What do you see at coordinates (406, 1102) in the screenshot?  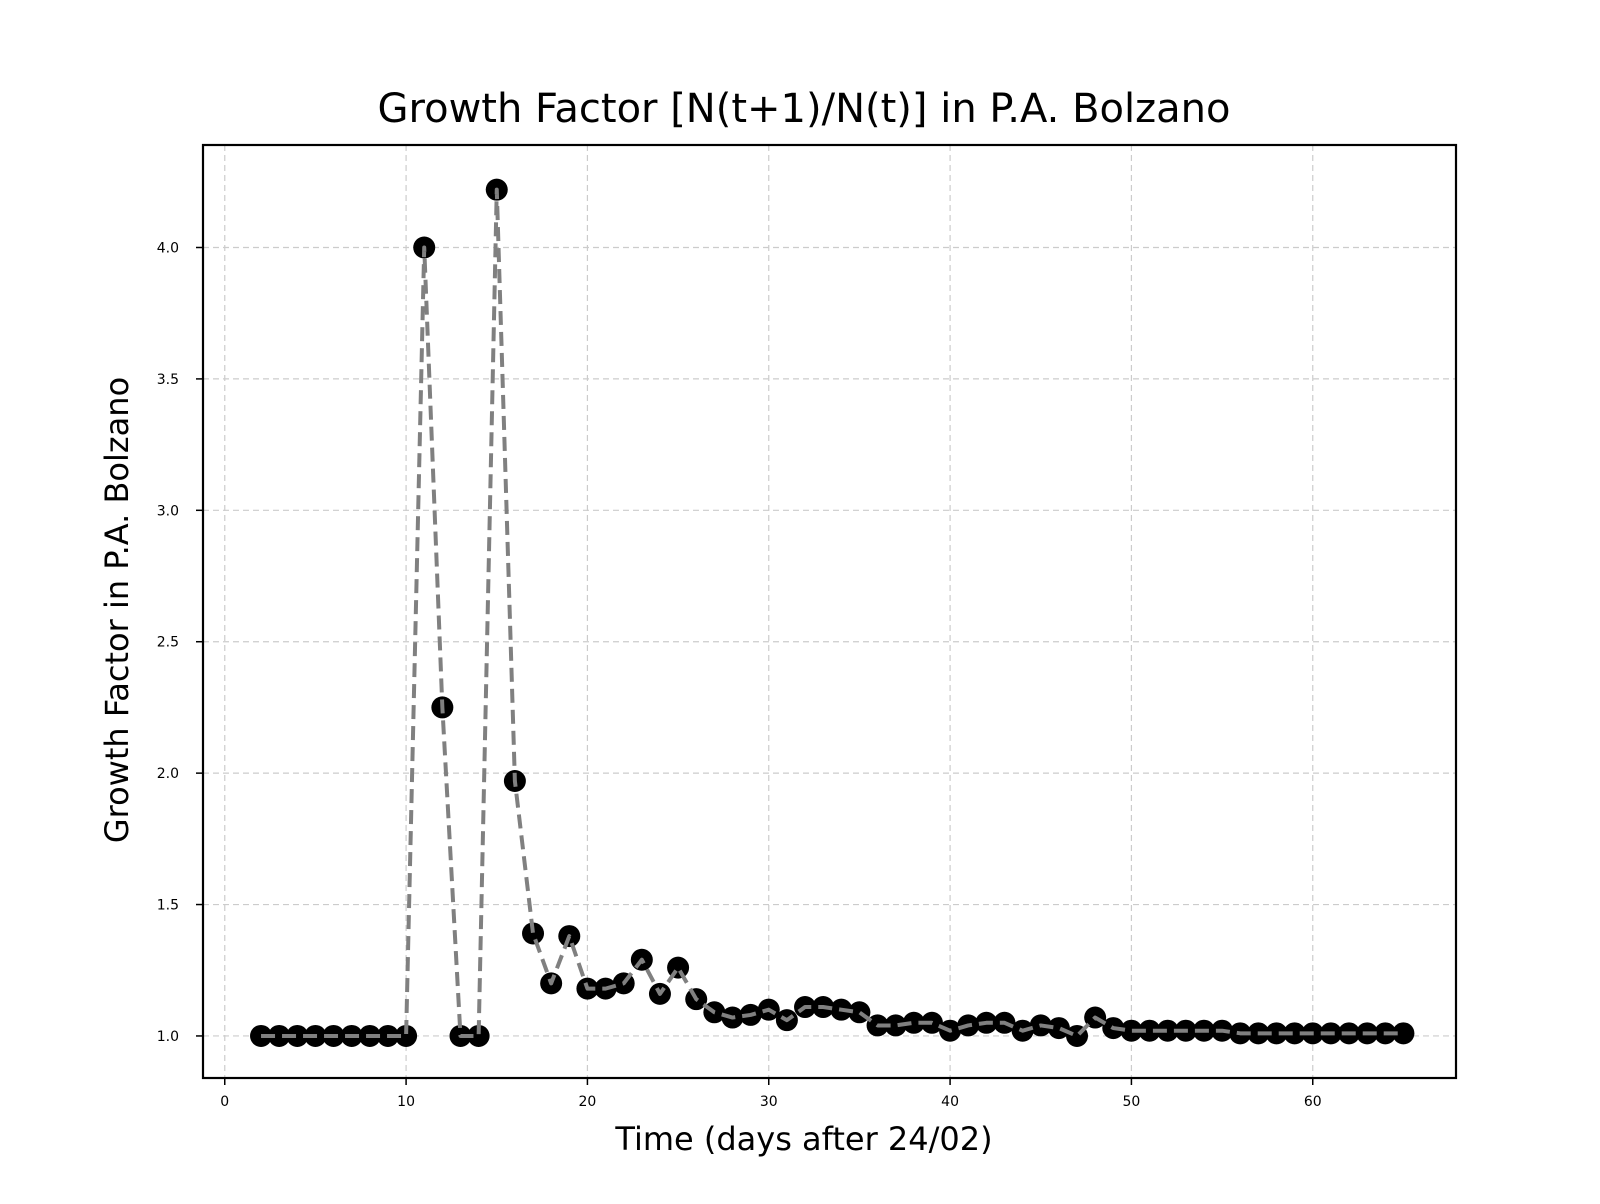 I see `x-tick-label: 10` at bounding box center [406, 1102].